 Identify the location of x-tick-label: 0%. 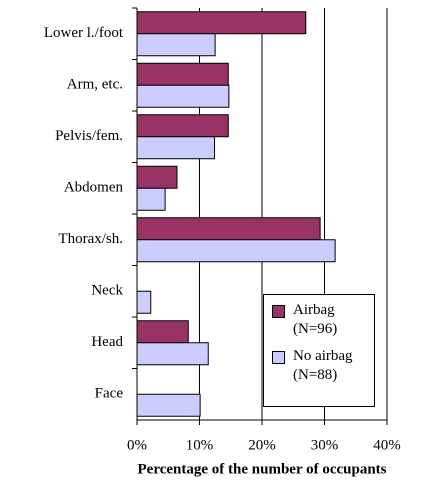
(137, 445).